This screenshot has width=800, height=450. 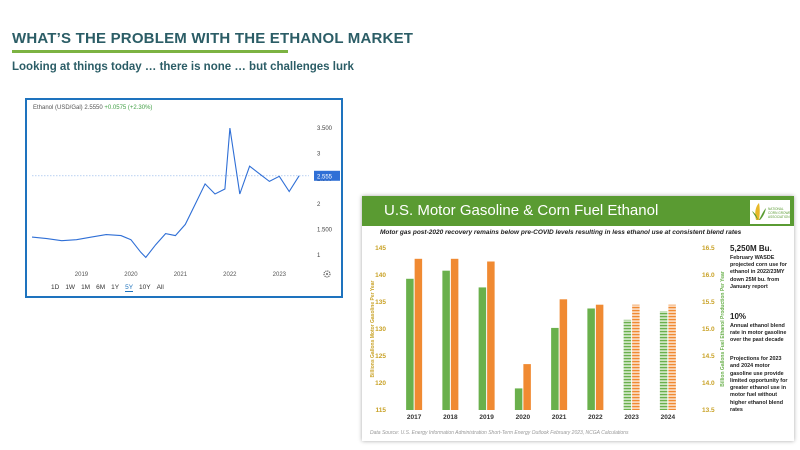 I want to click on svg-text: ASSOCIATION, so click(x=779, y=217).